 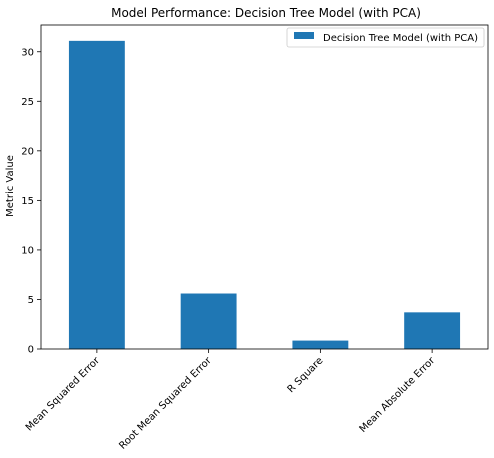 What do you see at coordinates (27, 201) in the screenshot?
I see `y-tick-label: 15` at bounding box center [27, 201].